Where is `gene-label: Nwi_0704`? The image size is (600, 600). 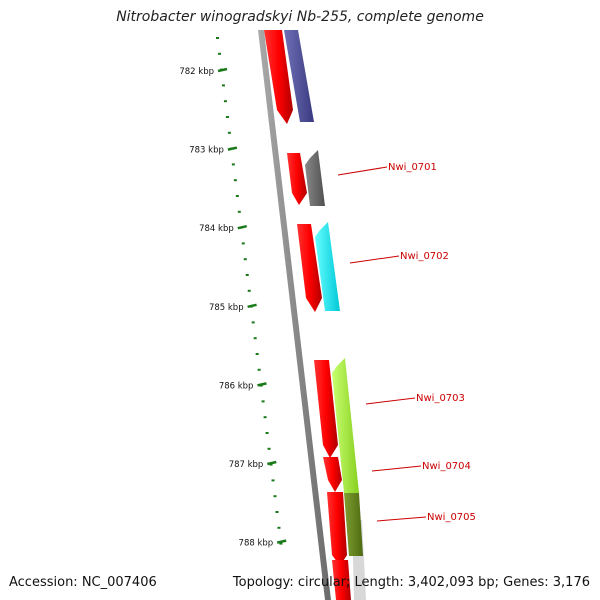 gene-label: Nwi_0704 is located at coordinates (446, 466).